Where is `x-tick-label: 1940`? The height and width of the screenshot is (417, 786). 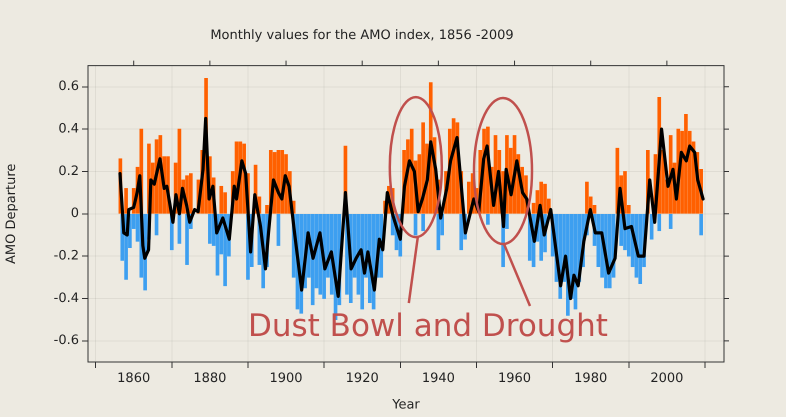
x-tick-label: 1940 is located at coordinates (438, 378).